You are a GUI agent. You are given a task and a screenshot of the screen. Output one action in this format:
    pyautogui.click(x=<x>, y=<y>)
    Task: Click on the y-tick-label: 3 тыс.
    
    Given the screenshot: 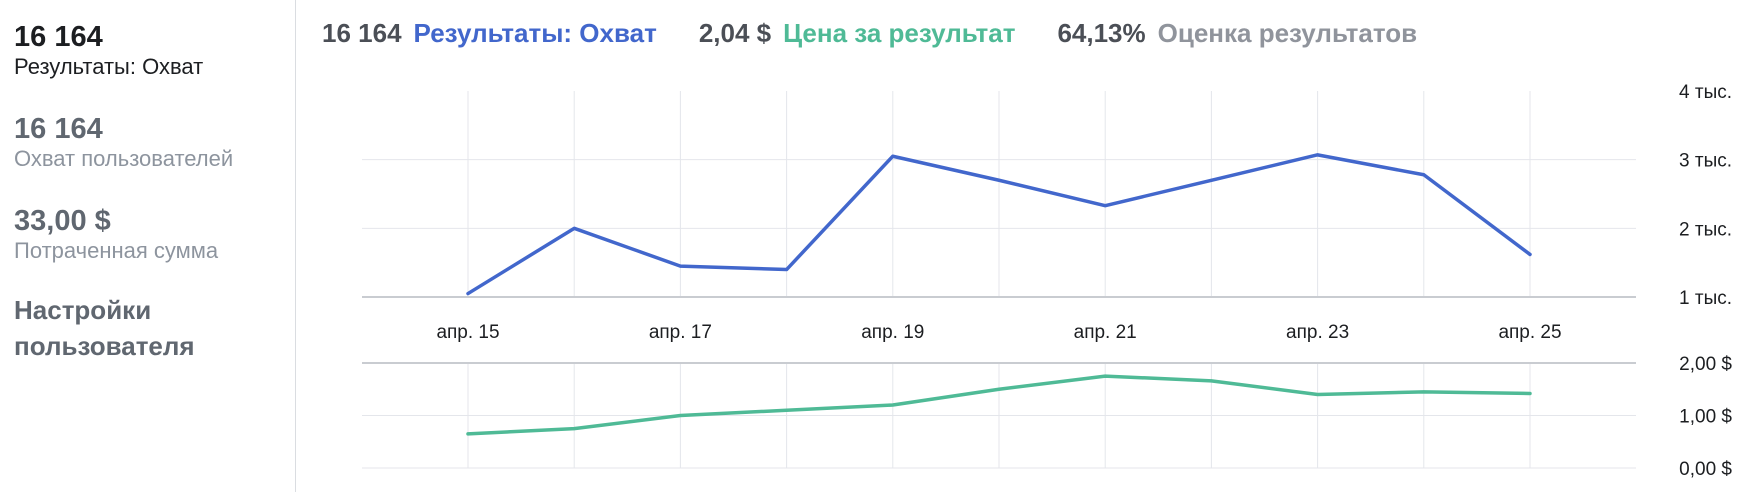 What is the action you would take?
    pyautogui.click(x=1705, y=161)
    